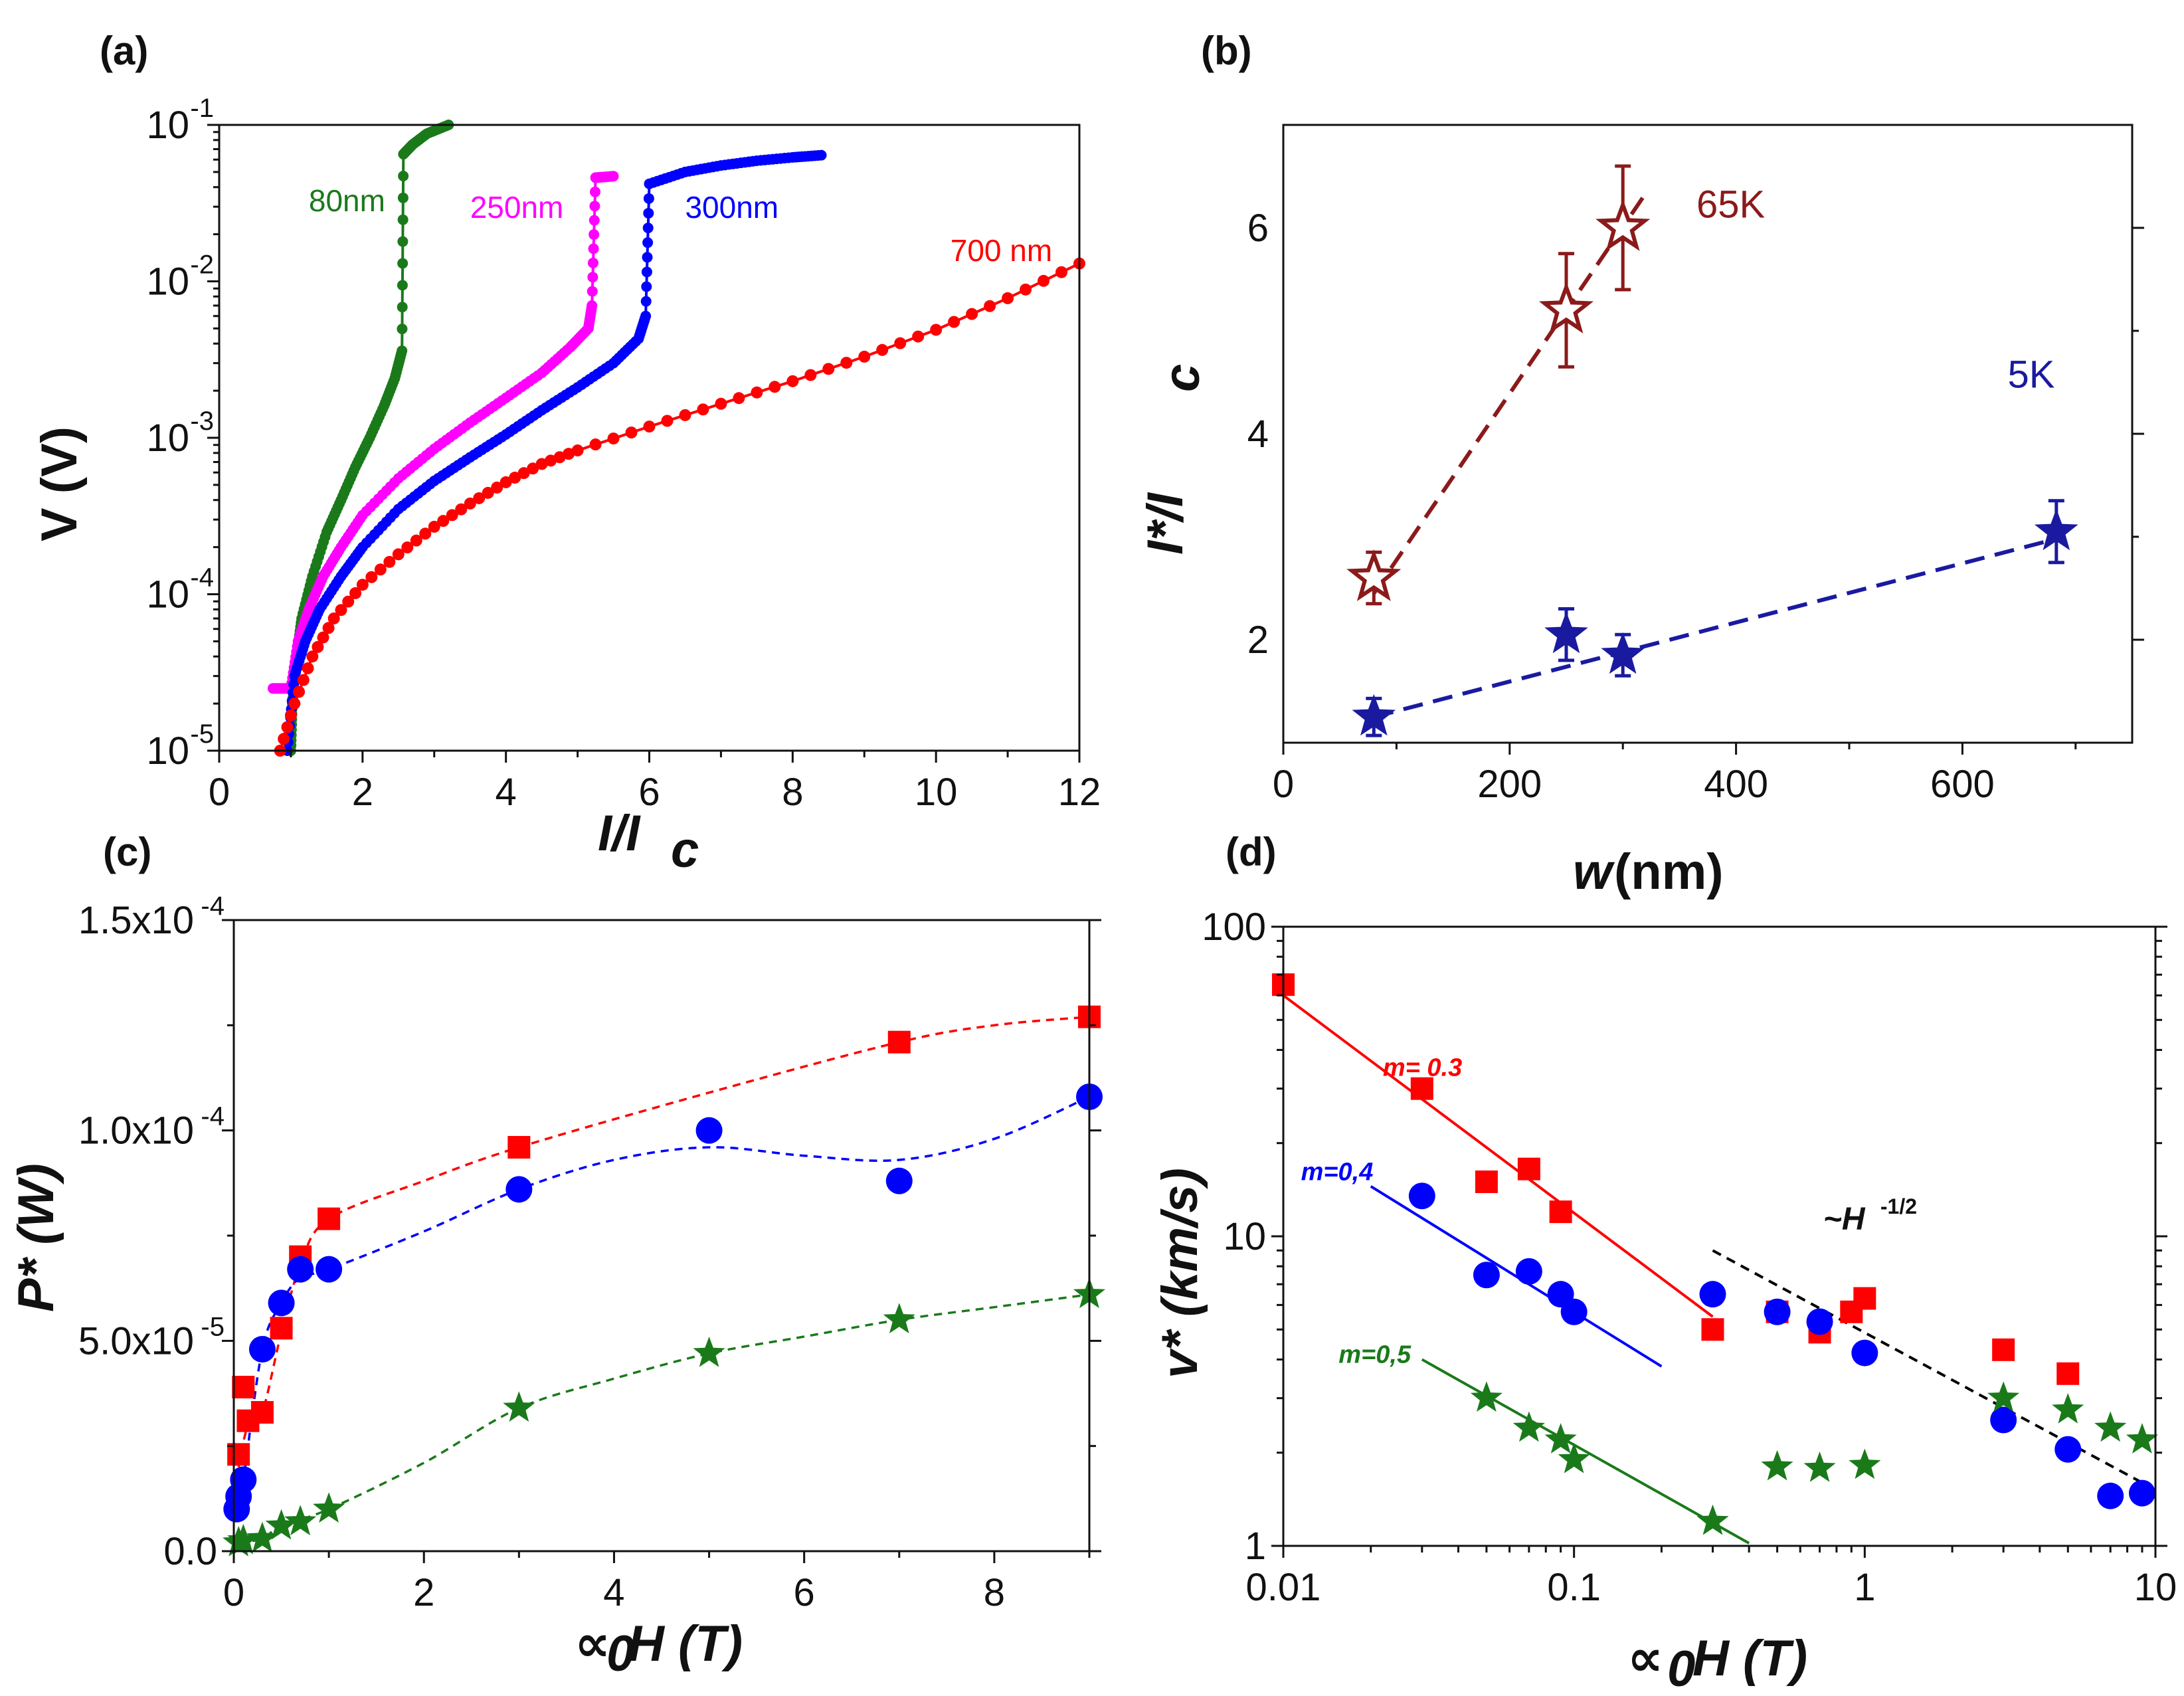 The image size is (2184, 1696). Describe the element at coordinates (1422, 1068) in the screenshot. I see `fit-line-label: m= 0.3` at that location.